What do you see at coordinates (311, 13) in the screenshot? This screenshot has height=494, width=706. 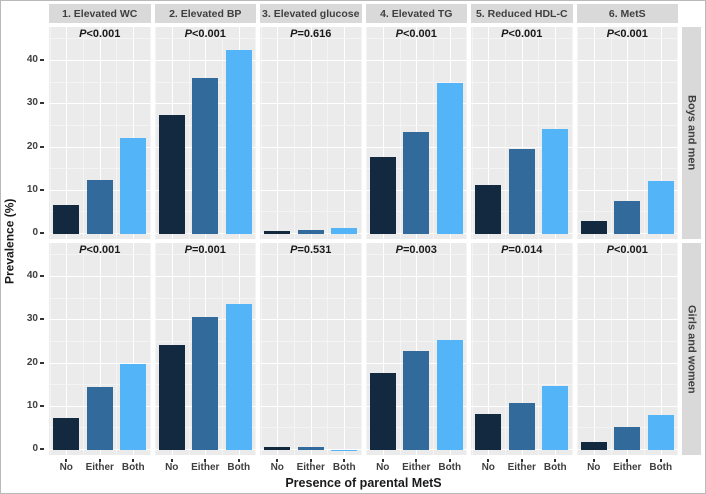 I see `facet-column-strip: 3. Elevated glucose` at bounding box center [311, 13].